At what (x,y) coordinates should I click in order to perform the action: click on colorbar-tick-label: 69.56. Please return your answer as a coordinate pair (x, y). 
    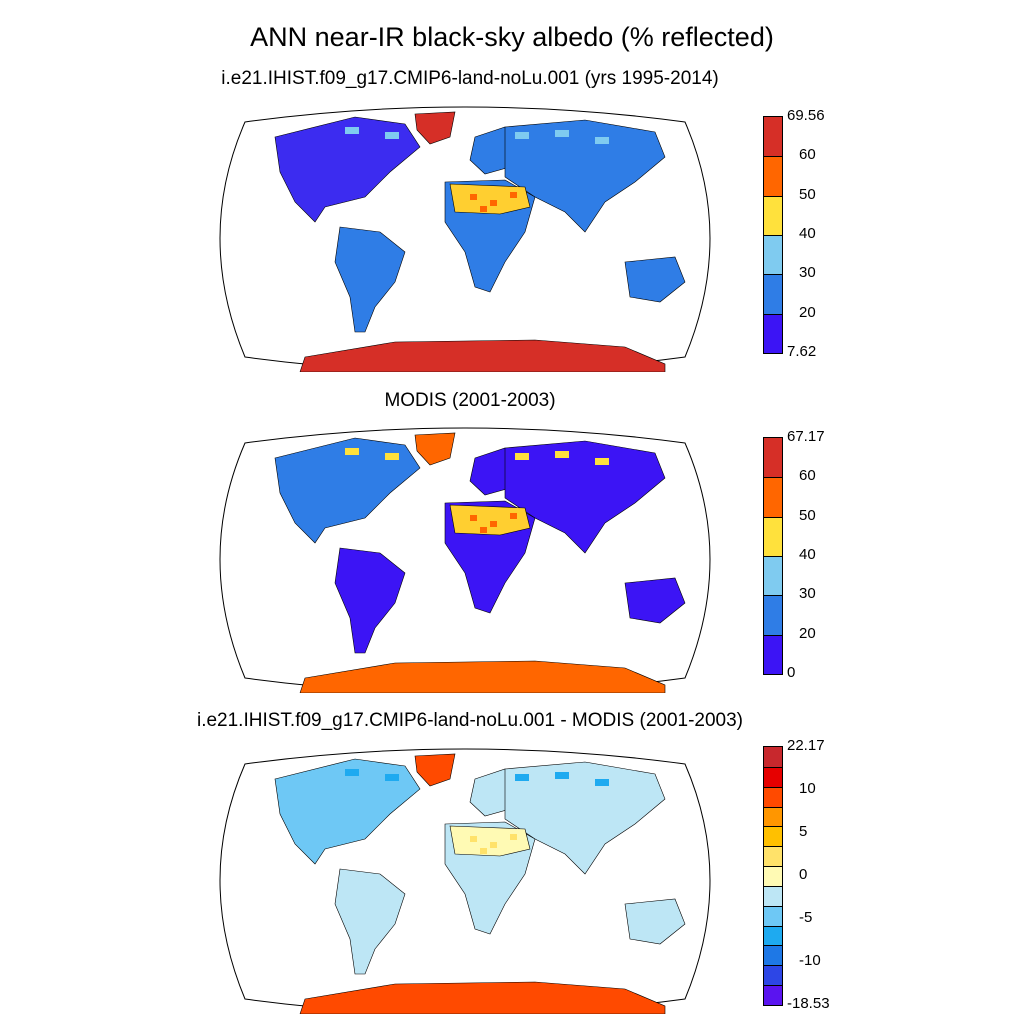
    Looking at the image, I should click on (806, 115).